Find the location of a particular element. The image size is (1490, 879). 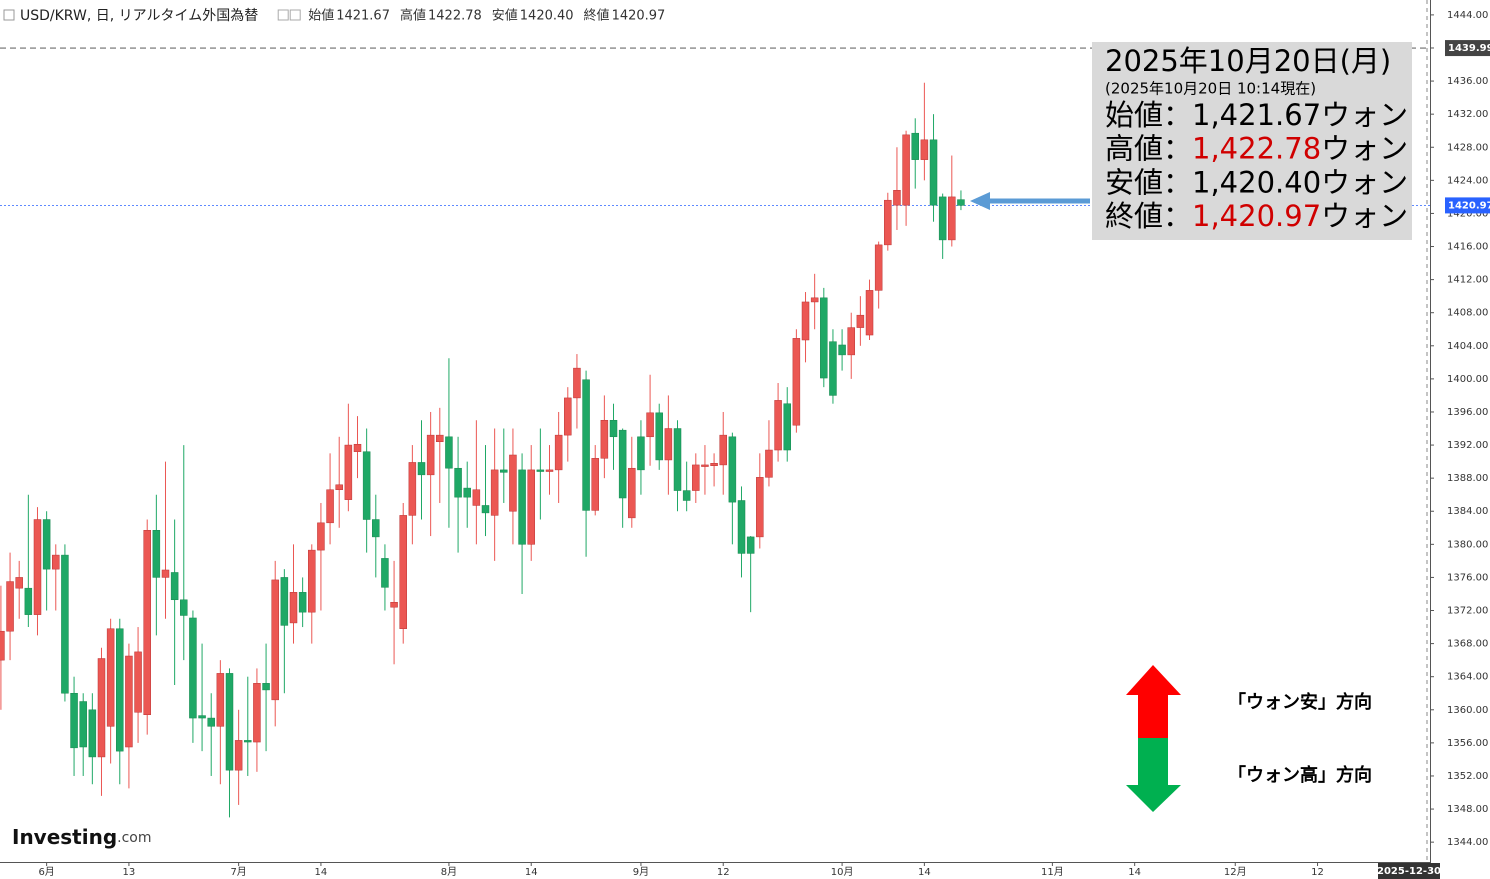

y-tick-label: 1444.00 is located at coordinates (1467, 15).